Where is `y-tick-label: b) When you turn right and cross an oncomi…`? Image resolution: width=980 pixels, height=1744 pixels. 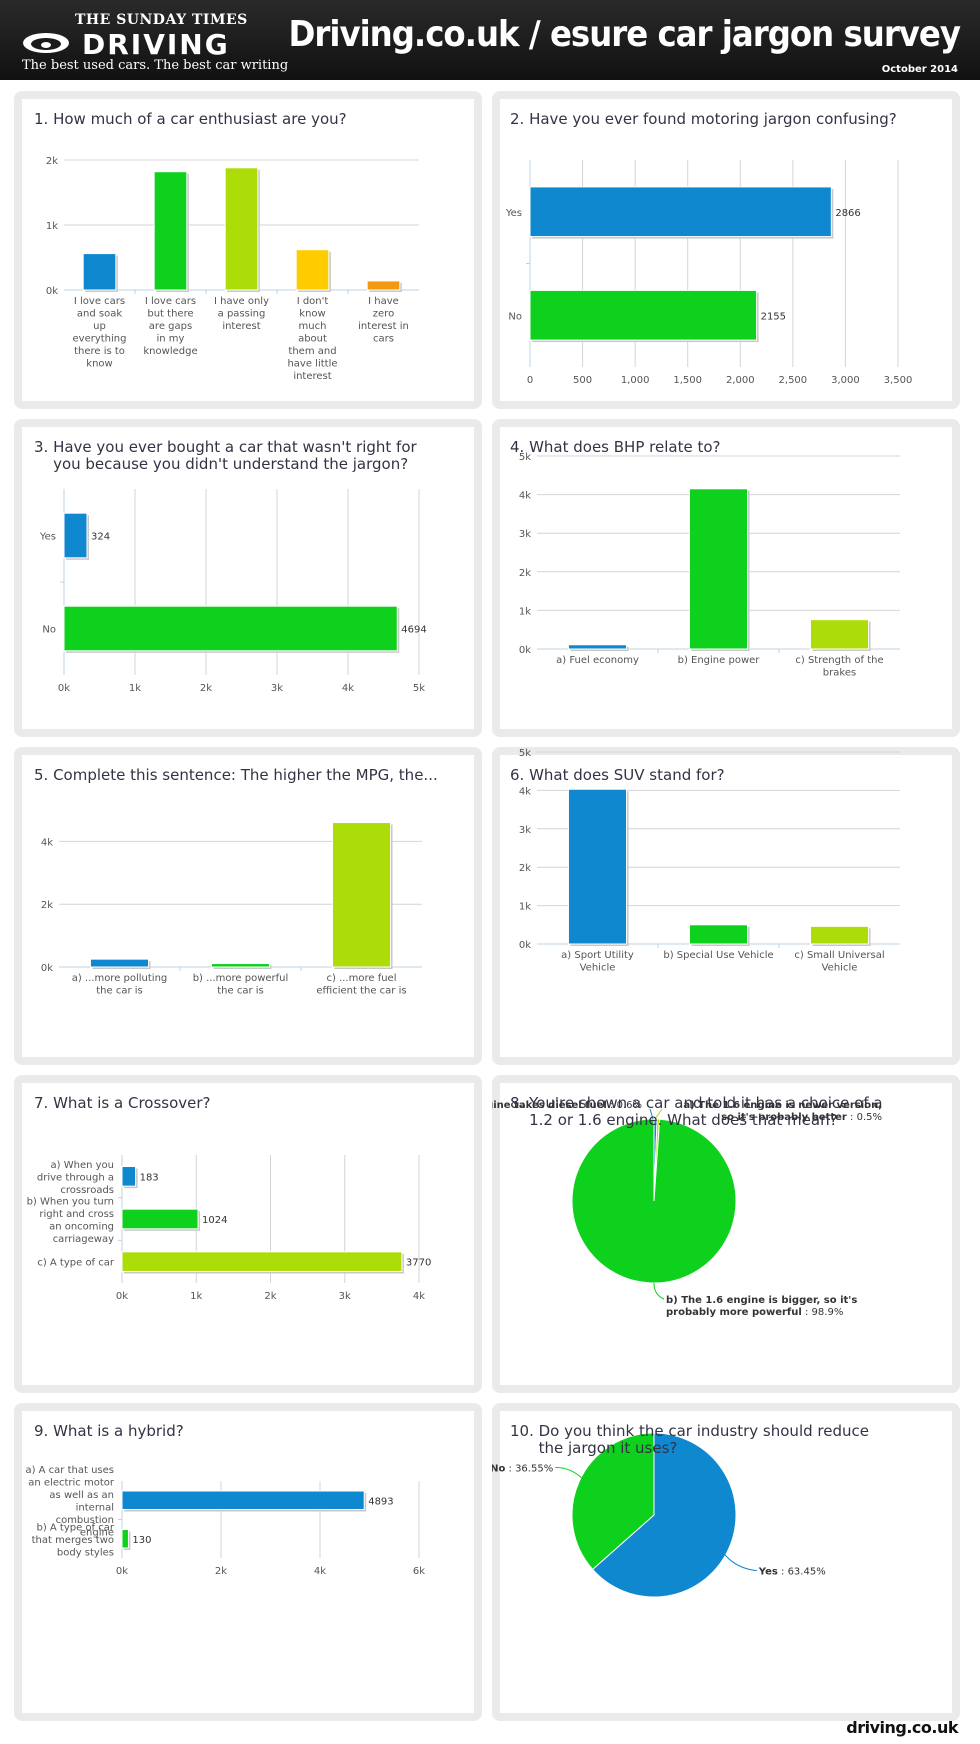 y-tick-label: b) When you turn right and cross an oncomi… is located at coordinates (70, 1220).